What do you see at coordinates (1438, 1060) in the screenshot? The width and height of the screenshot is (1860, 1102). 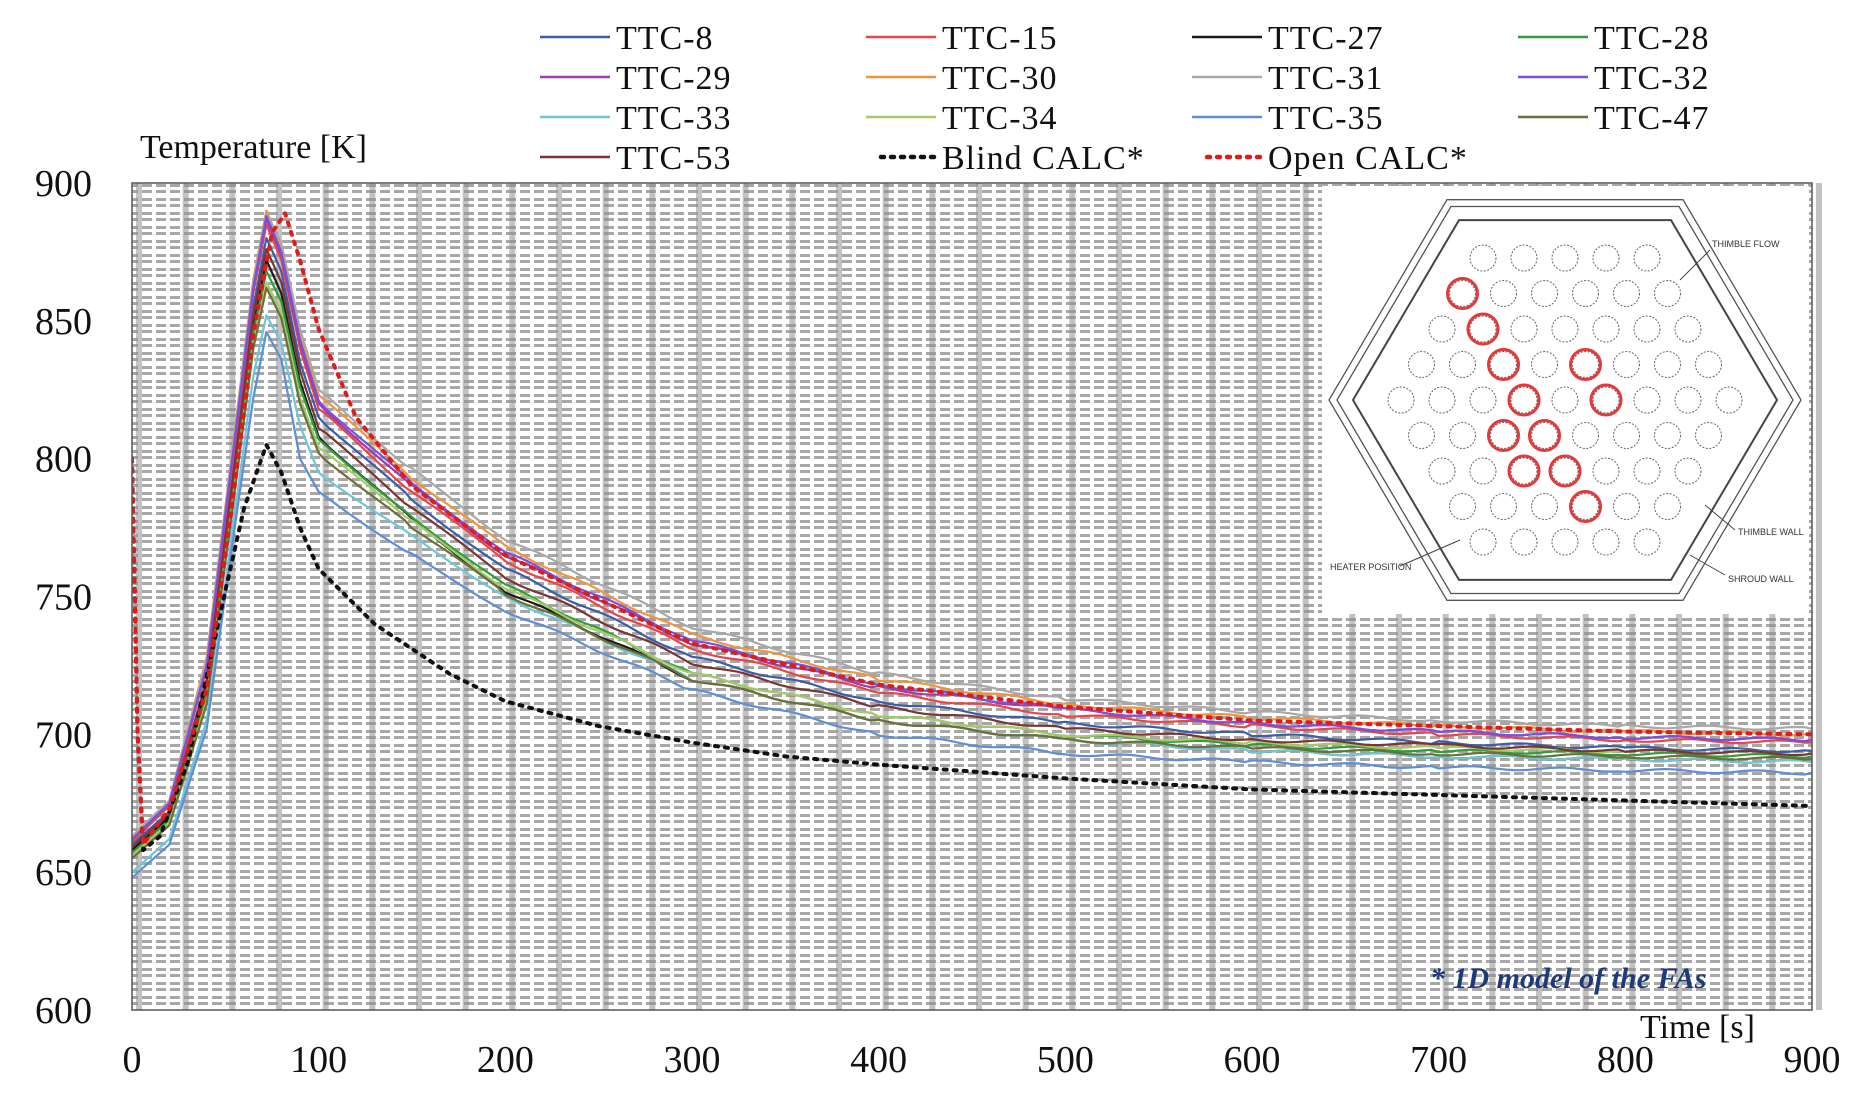 I see `x-tick-label: 700` at bounding box center [1438, 1060].